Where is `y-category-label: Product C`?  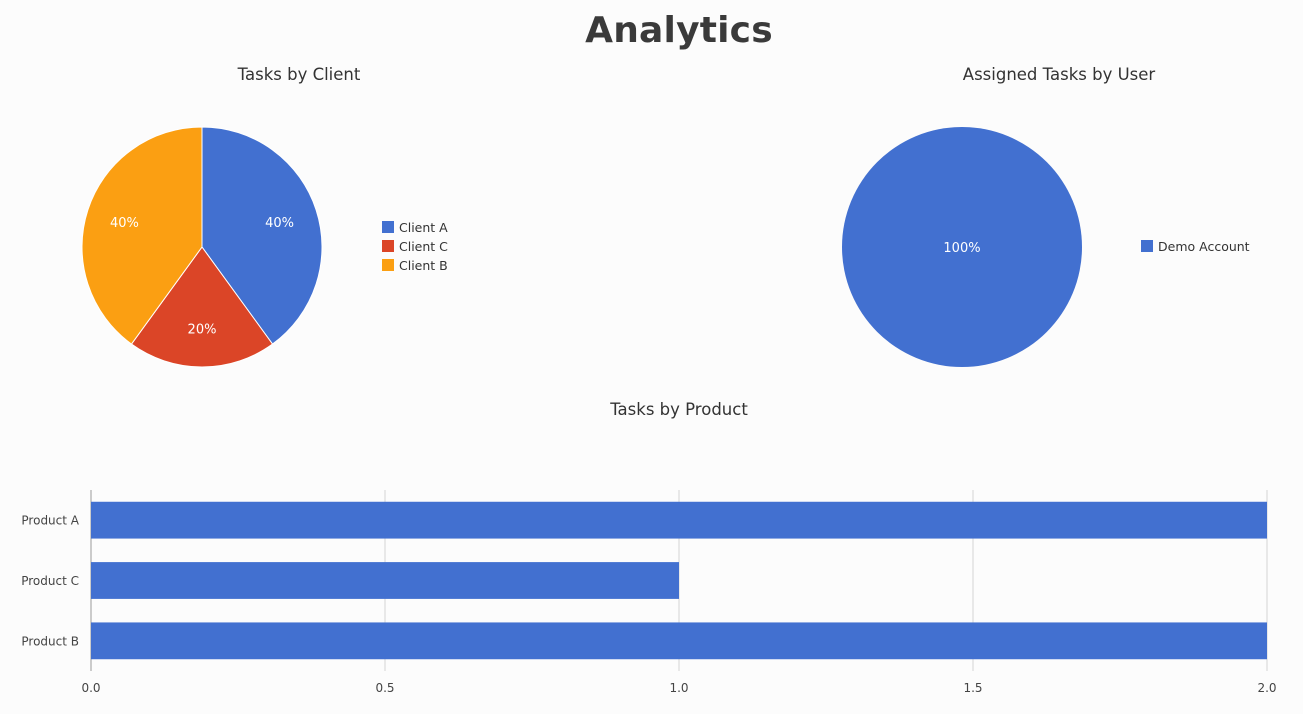 y-category-label: Product C is located at coordinates (50, 581).